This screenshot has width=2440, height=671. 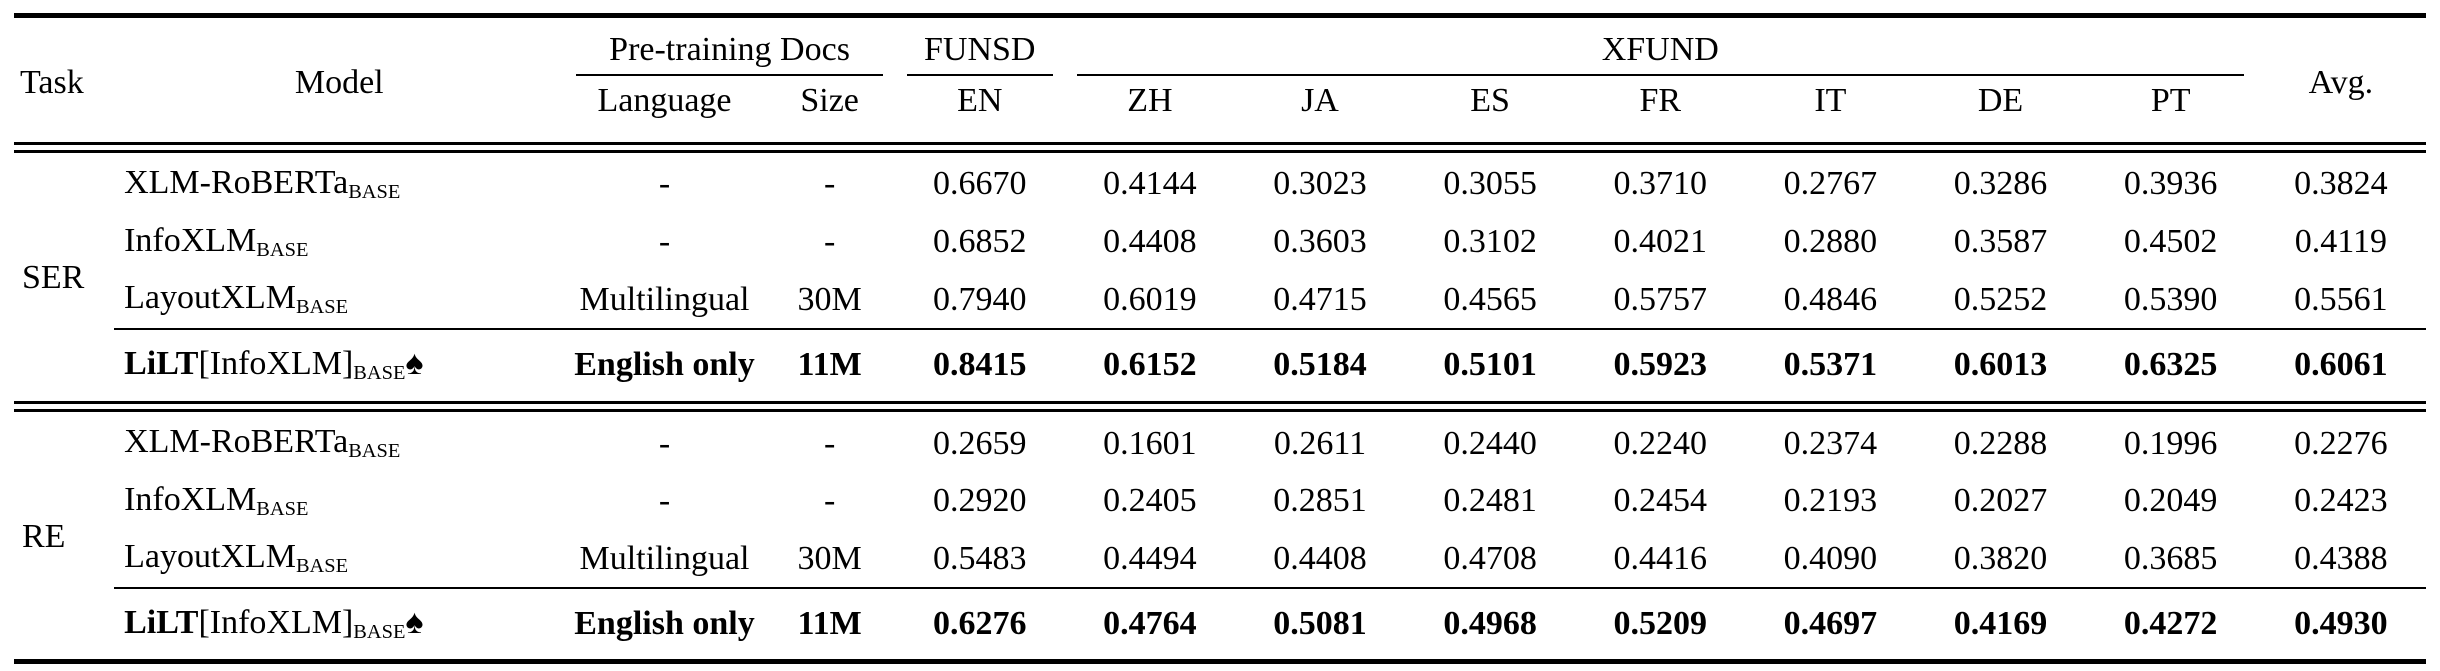 What do you see at coordinates (2000, 443) in the screenshot?
I see `score-de: 0.2288` at bounding box center [2000, 443].